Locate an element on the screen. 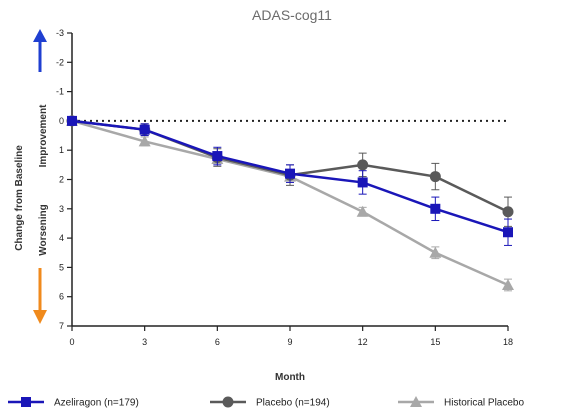  y-tick-label: -1 is located at coordinates (60, 92).